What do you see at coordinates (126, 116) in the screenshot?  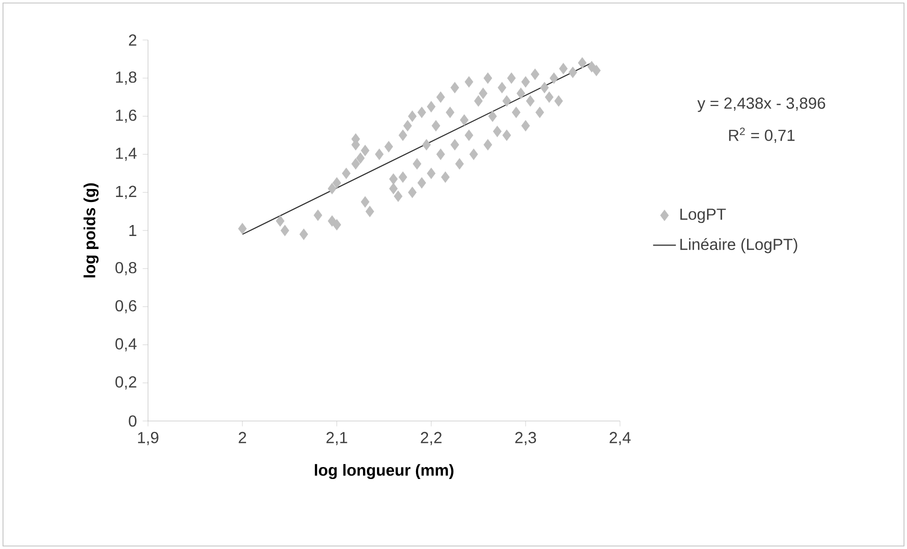 I see `y-tick-label: 1,6` at bounding box center [126, 116].